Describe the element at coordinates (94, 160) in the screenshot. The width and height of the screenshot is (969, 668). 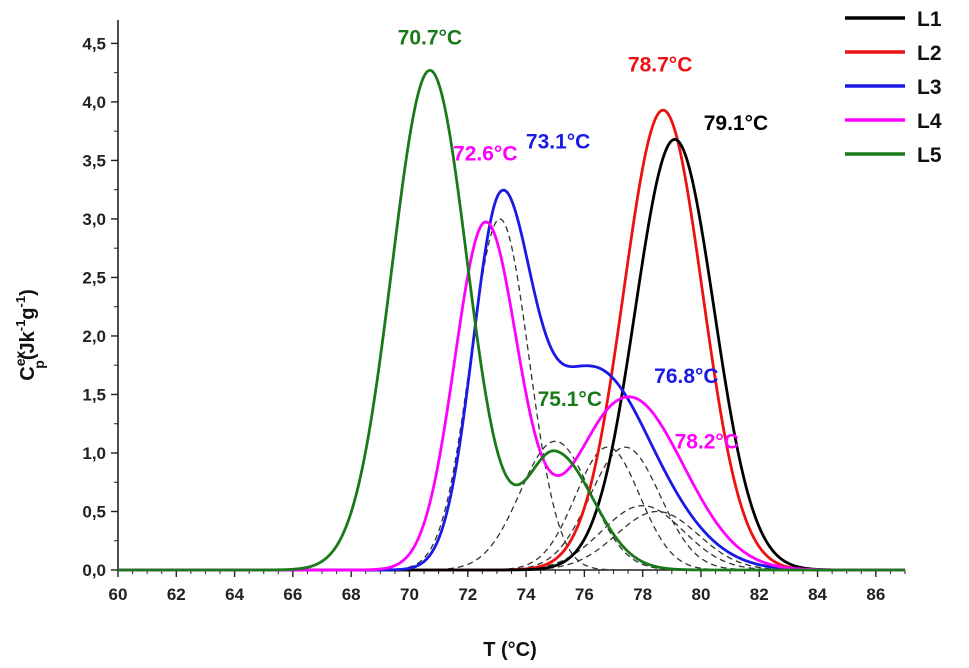
I see `y-tick-label: 3,5` at that location.